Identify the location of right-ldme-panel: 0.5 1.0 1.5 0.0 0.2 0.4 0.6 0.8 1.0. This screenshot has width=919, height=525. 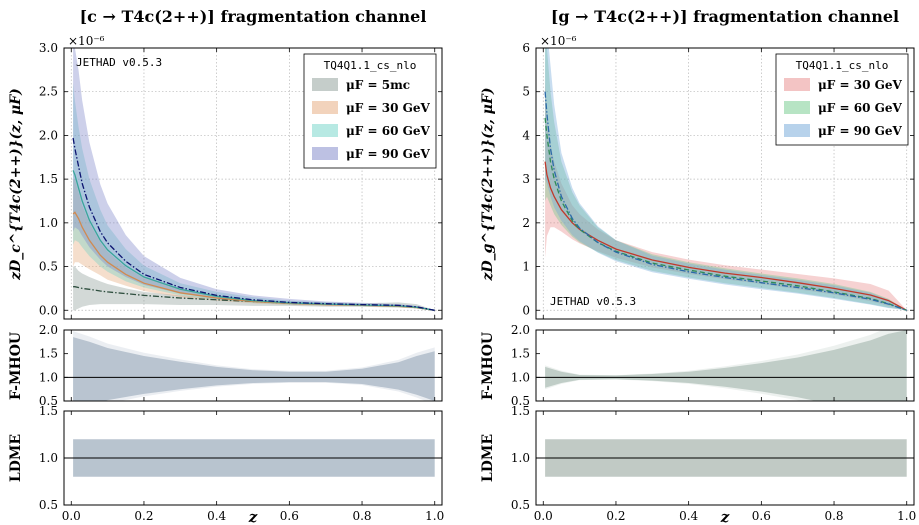
(713, 463).